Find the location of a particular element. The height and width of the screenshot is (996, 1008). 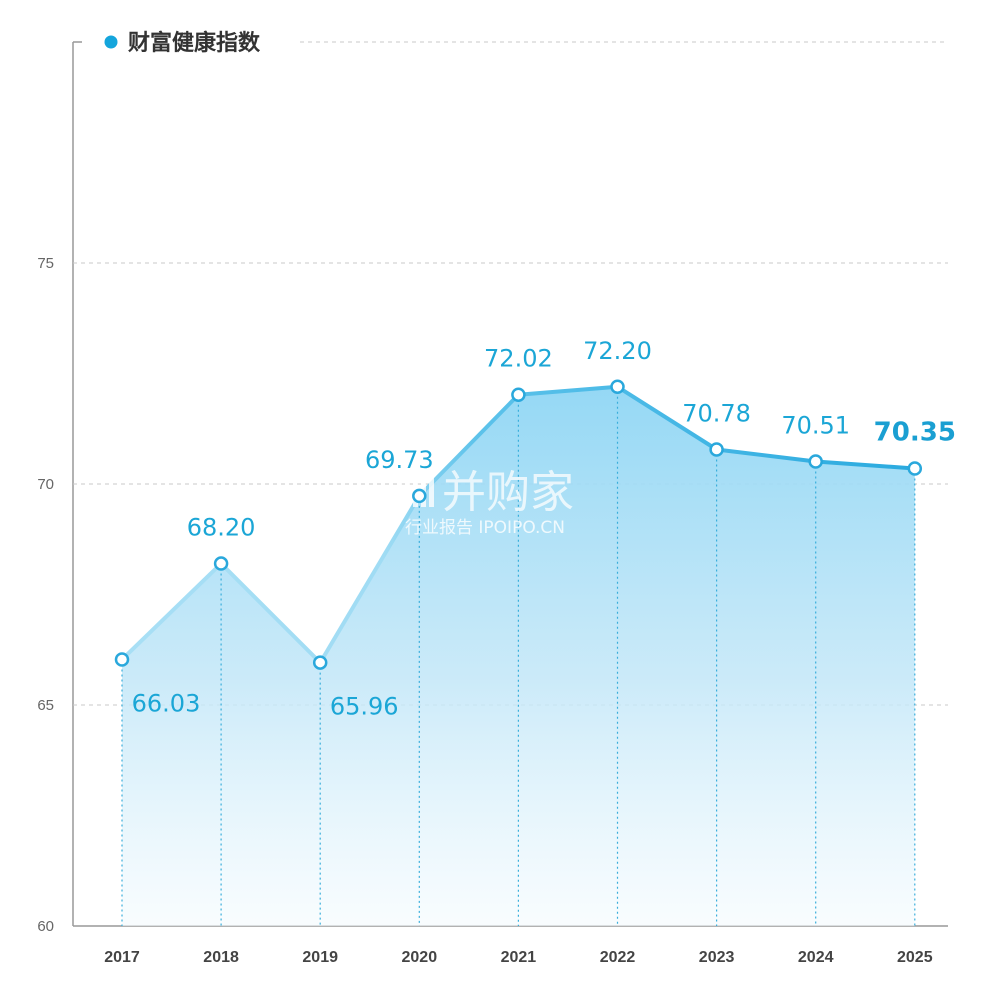

y-tick-label: 70 is located at coordinates (45, 484).